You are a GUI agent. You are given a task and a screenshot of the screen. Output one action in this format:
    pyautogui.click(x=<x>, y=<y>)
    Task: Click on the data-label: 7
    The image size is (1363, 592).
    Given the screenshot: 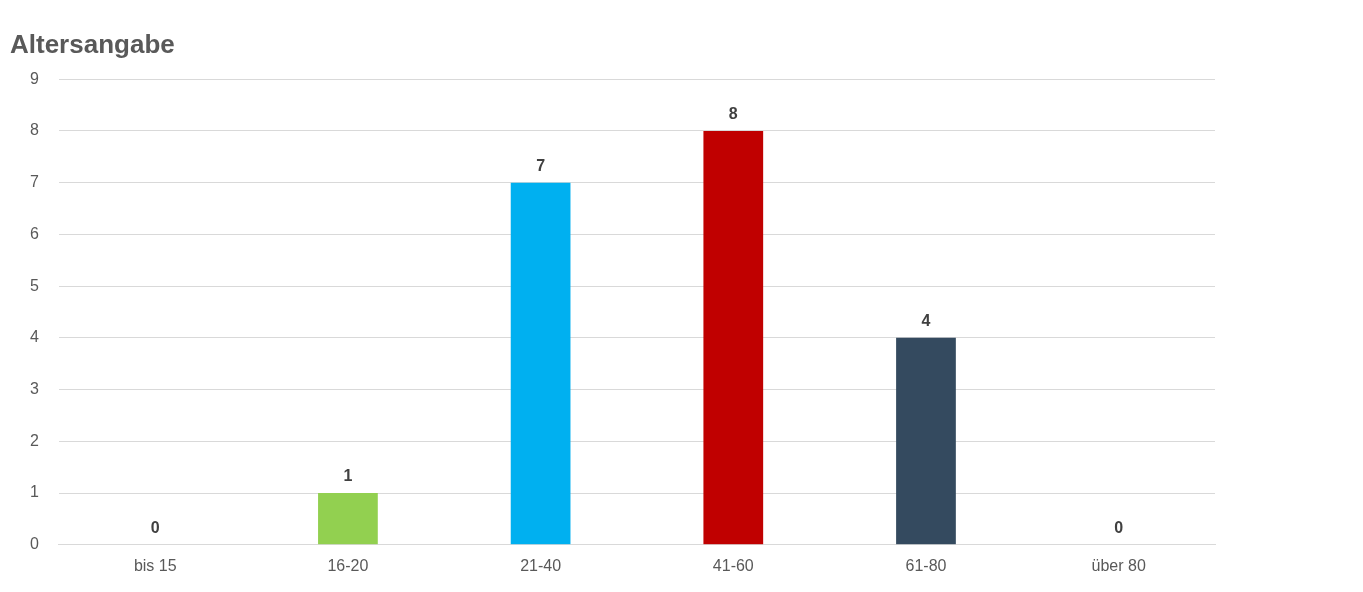 What is the action you would take?
    pyautogui.click(x=541, y=166)
    